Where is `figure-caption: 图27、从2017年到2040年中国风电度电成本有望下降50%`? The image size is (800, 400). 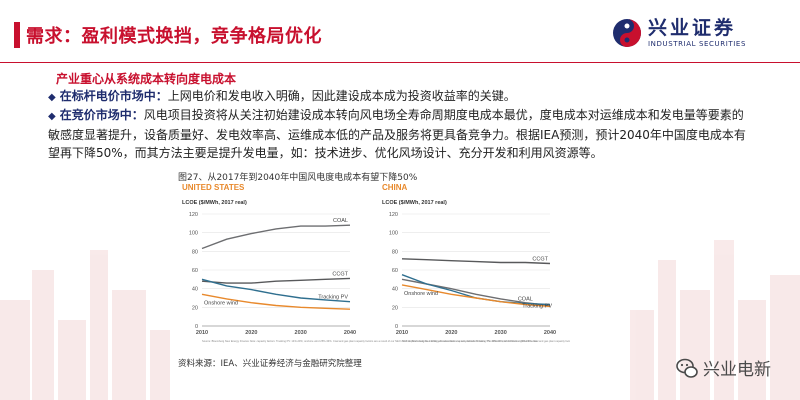
figure-caption: 图27、从2017年到2040年中国风电度电成本有望下降50% is located at coordinates (298, 178).